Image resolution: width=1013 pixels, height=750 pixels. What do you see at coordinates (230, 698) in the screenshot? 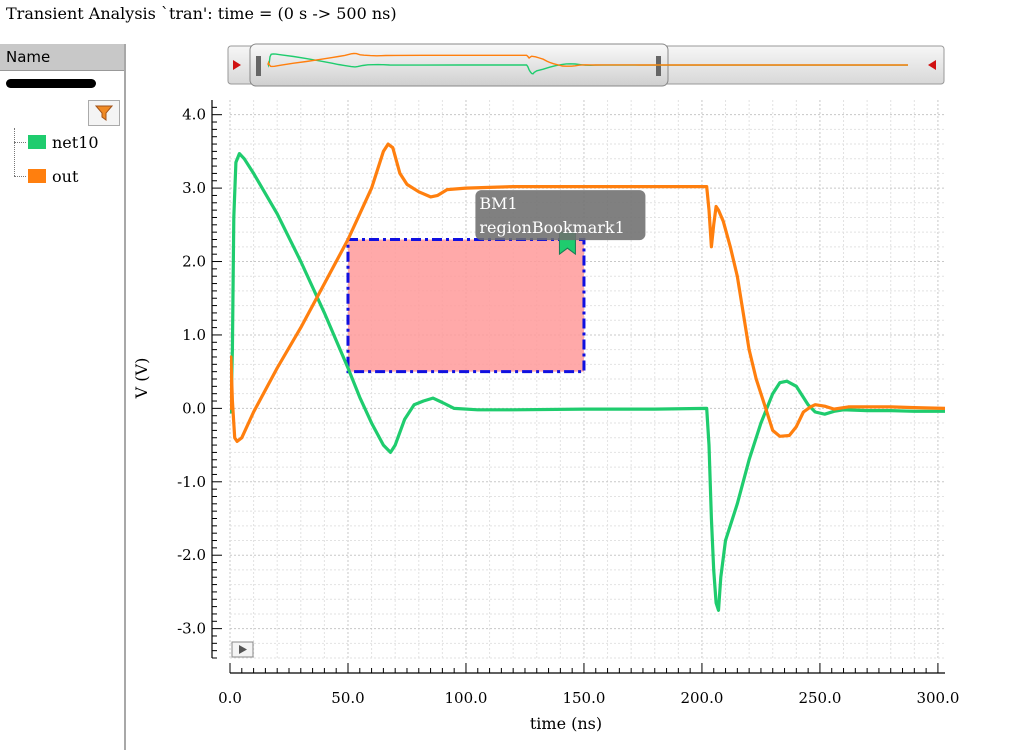
I see `x-tick-label: 0.0` at bounding box center [230, 698].